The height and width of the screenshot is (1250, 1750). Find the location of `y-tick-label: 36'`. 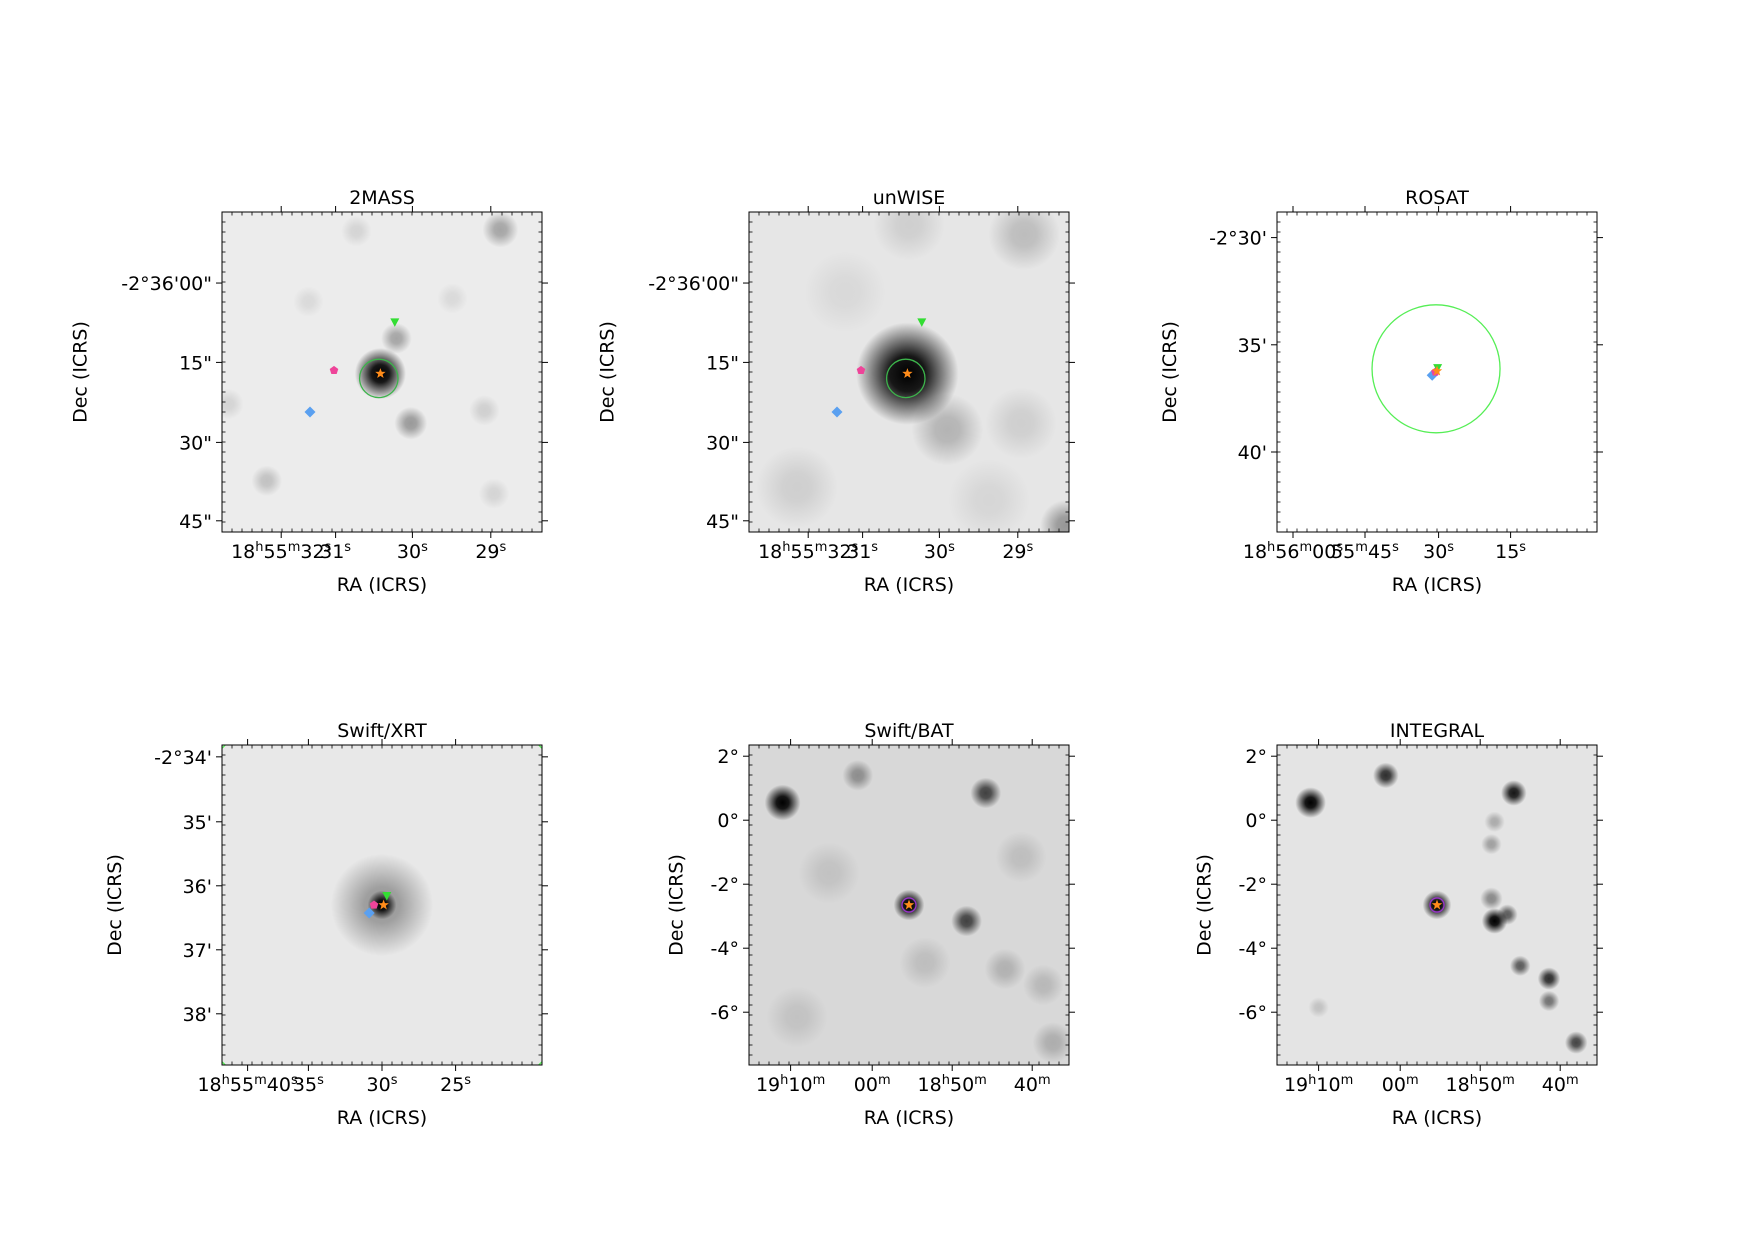

y-tick-label: 36' is located at coordinates (197, 887).